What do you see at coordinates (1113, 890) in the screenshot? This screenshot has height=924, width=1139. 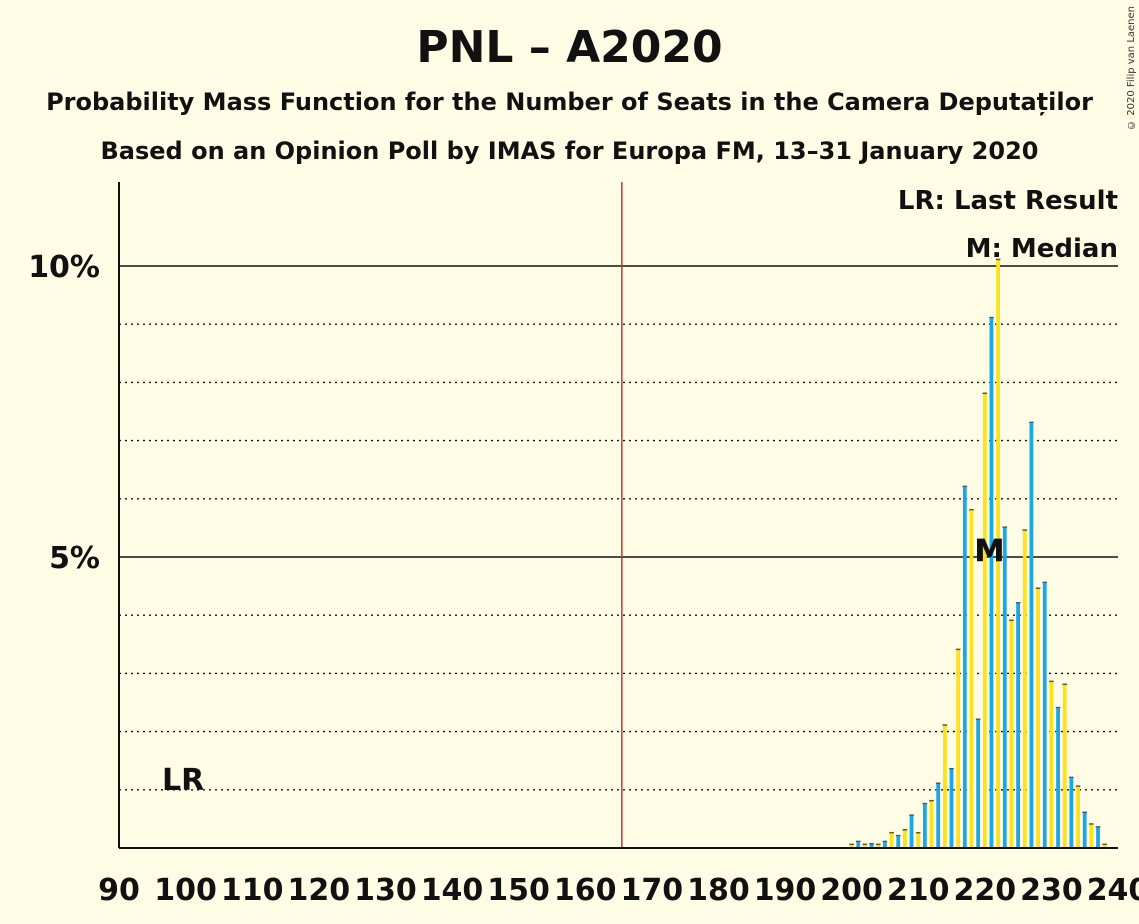 I see `x-tick-240: 240` at bounding box center [1113, 890].